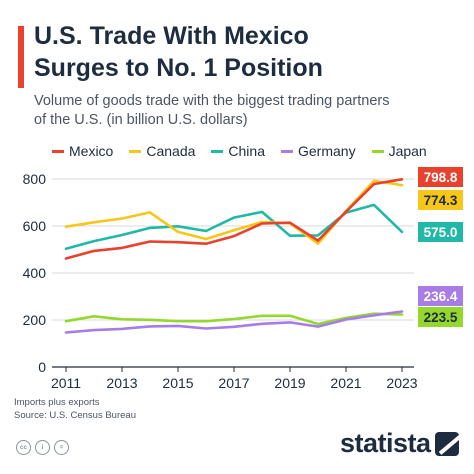  I want to click on end-label-text-japan: 223.5, so click(441, 317).